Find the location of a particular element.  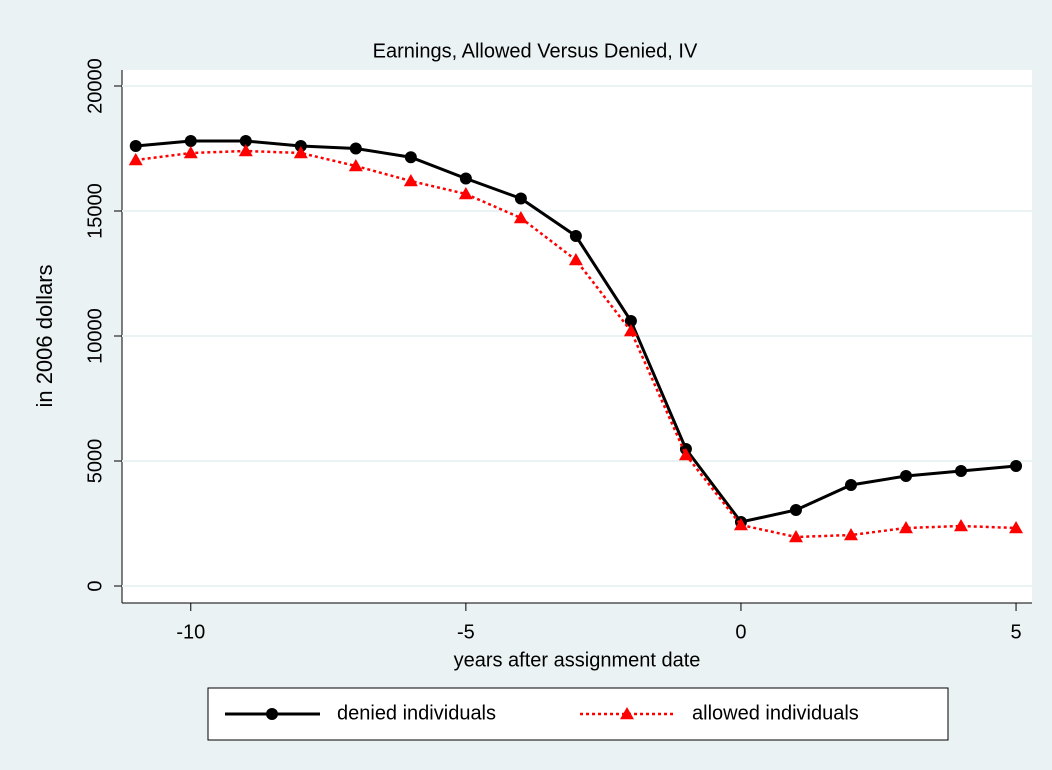

y-tick-label: 10000 is located at coordinates (95, 336).